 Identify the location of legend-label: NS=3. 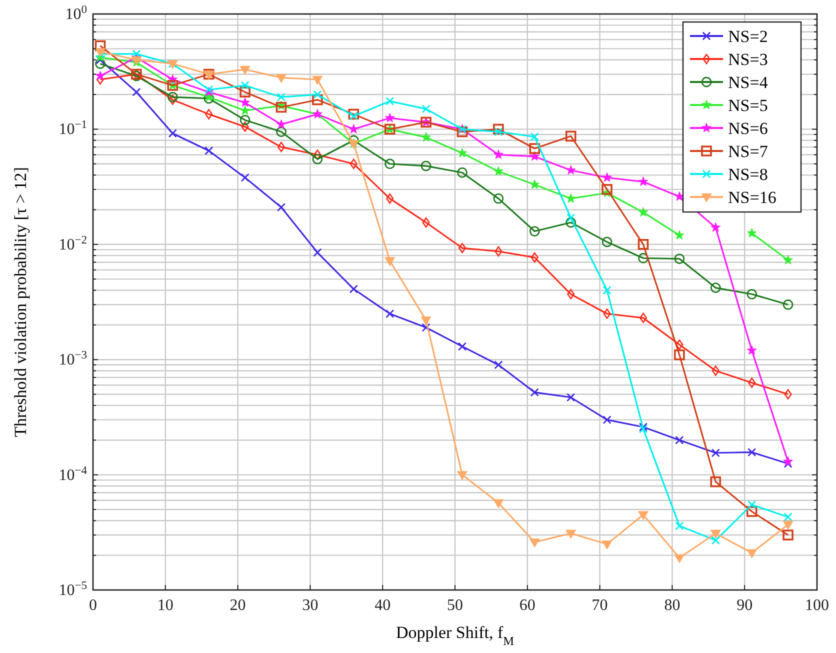
(748, 59).